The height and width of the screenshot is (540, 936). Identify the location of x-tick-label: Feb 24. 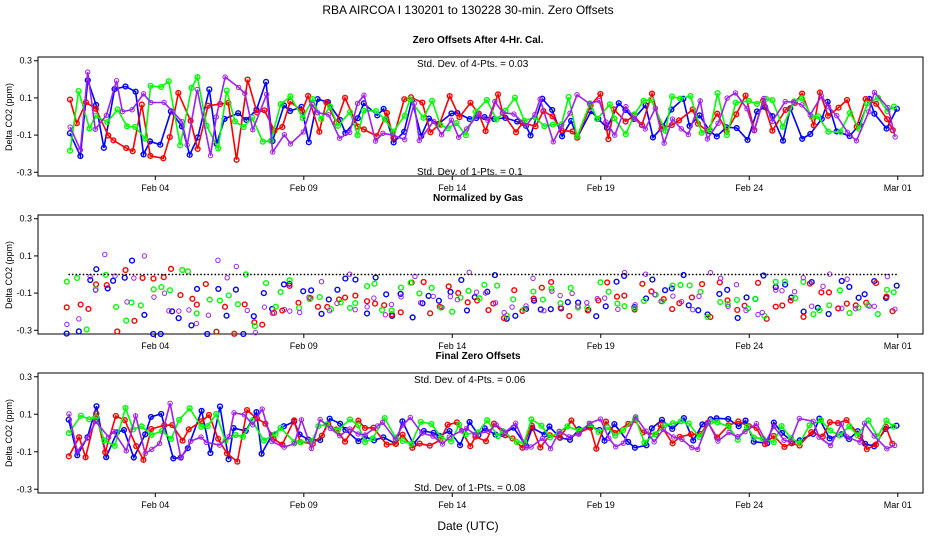
(749, 346).